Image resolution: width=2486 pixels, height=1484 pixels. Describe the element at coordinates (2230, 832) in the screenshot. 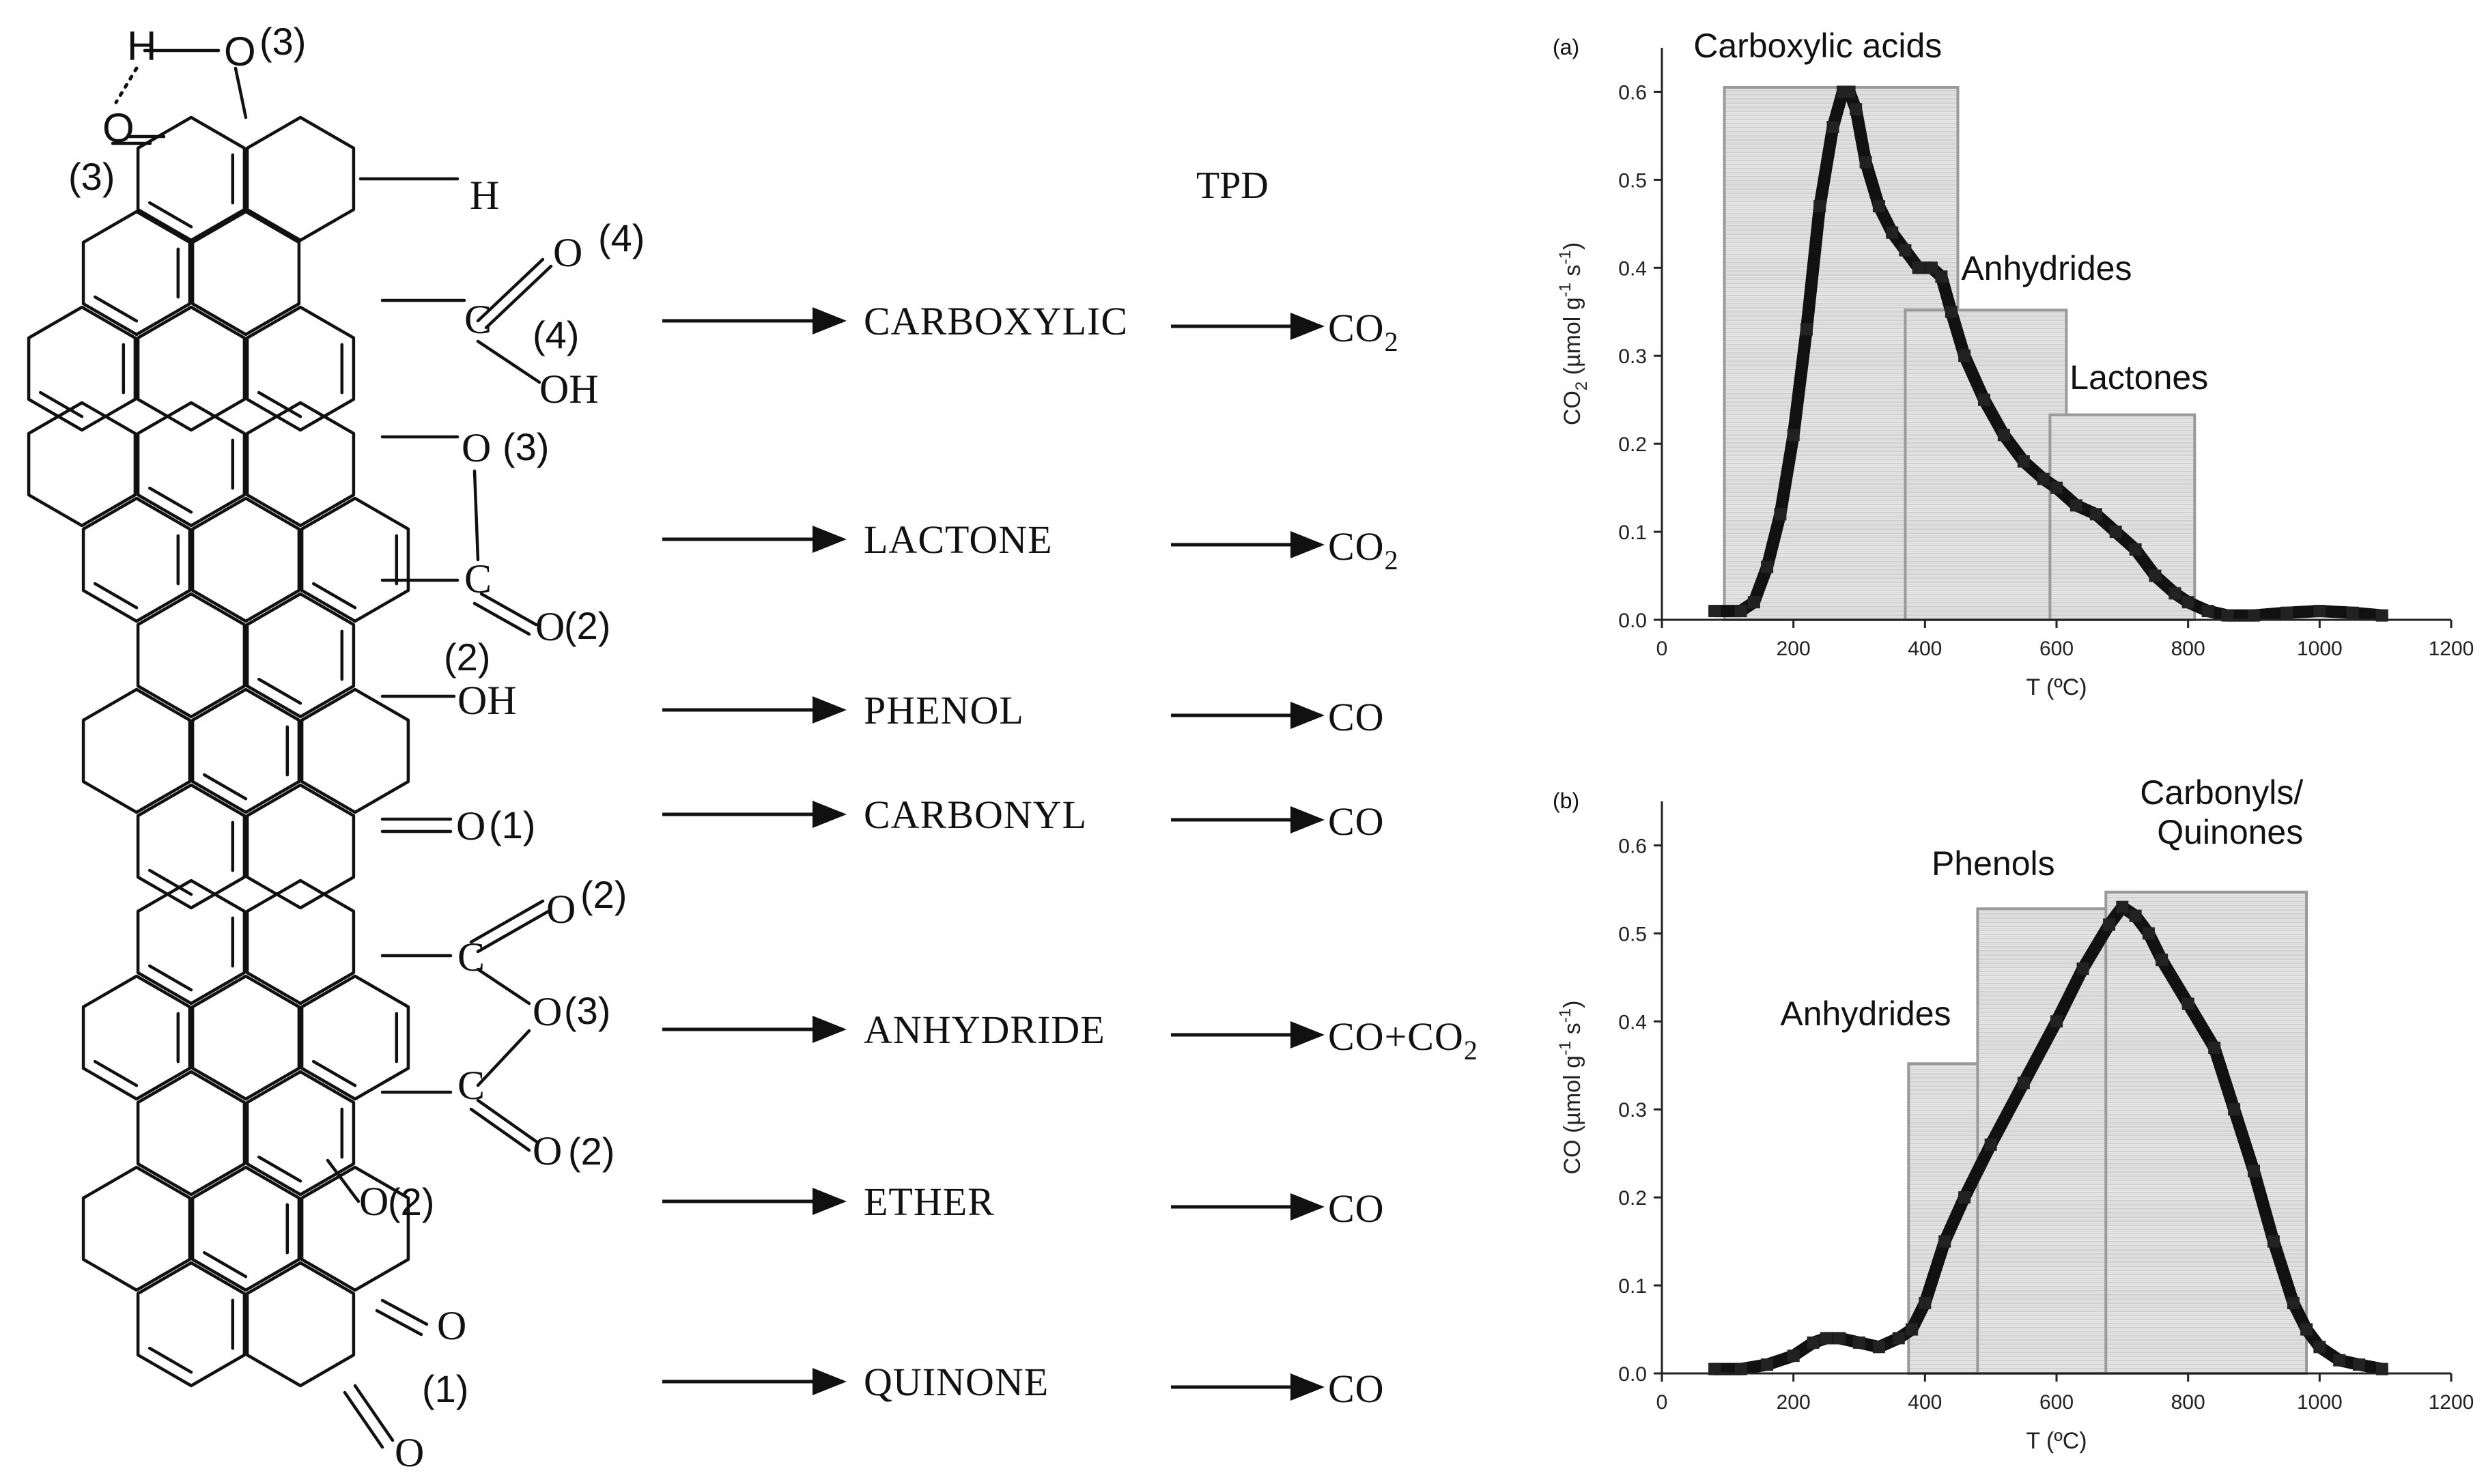

I see `region-annotation: Quinones` at that location.